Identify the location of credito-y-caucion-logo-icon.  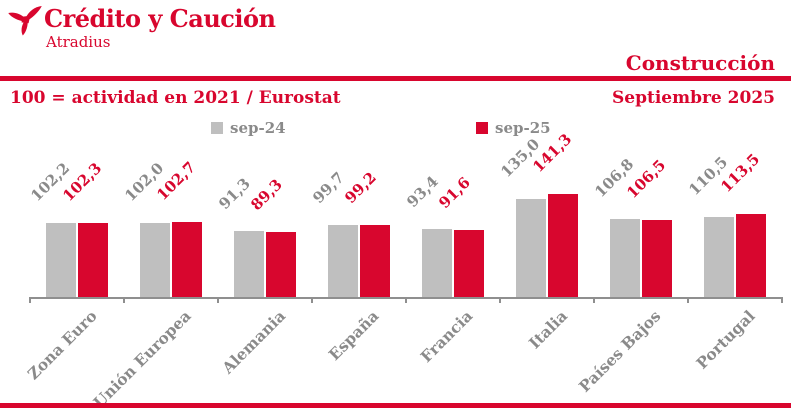
(25, 21).